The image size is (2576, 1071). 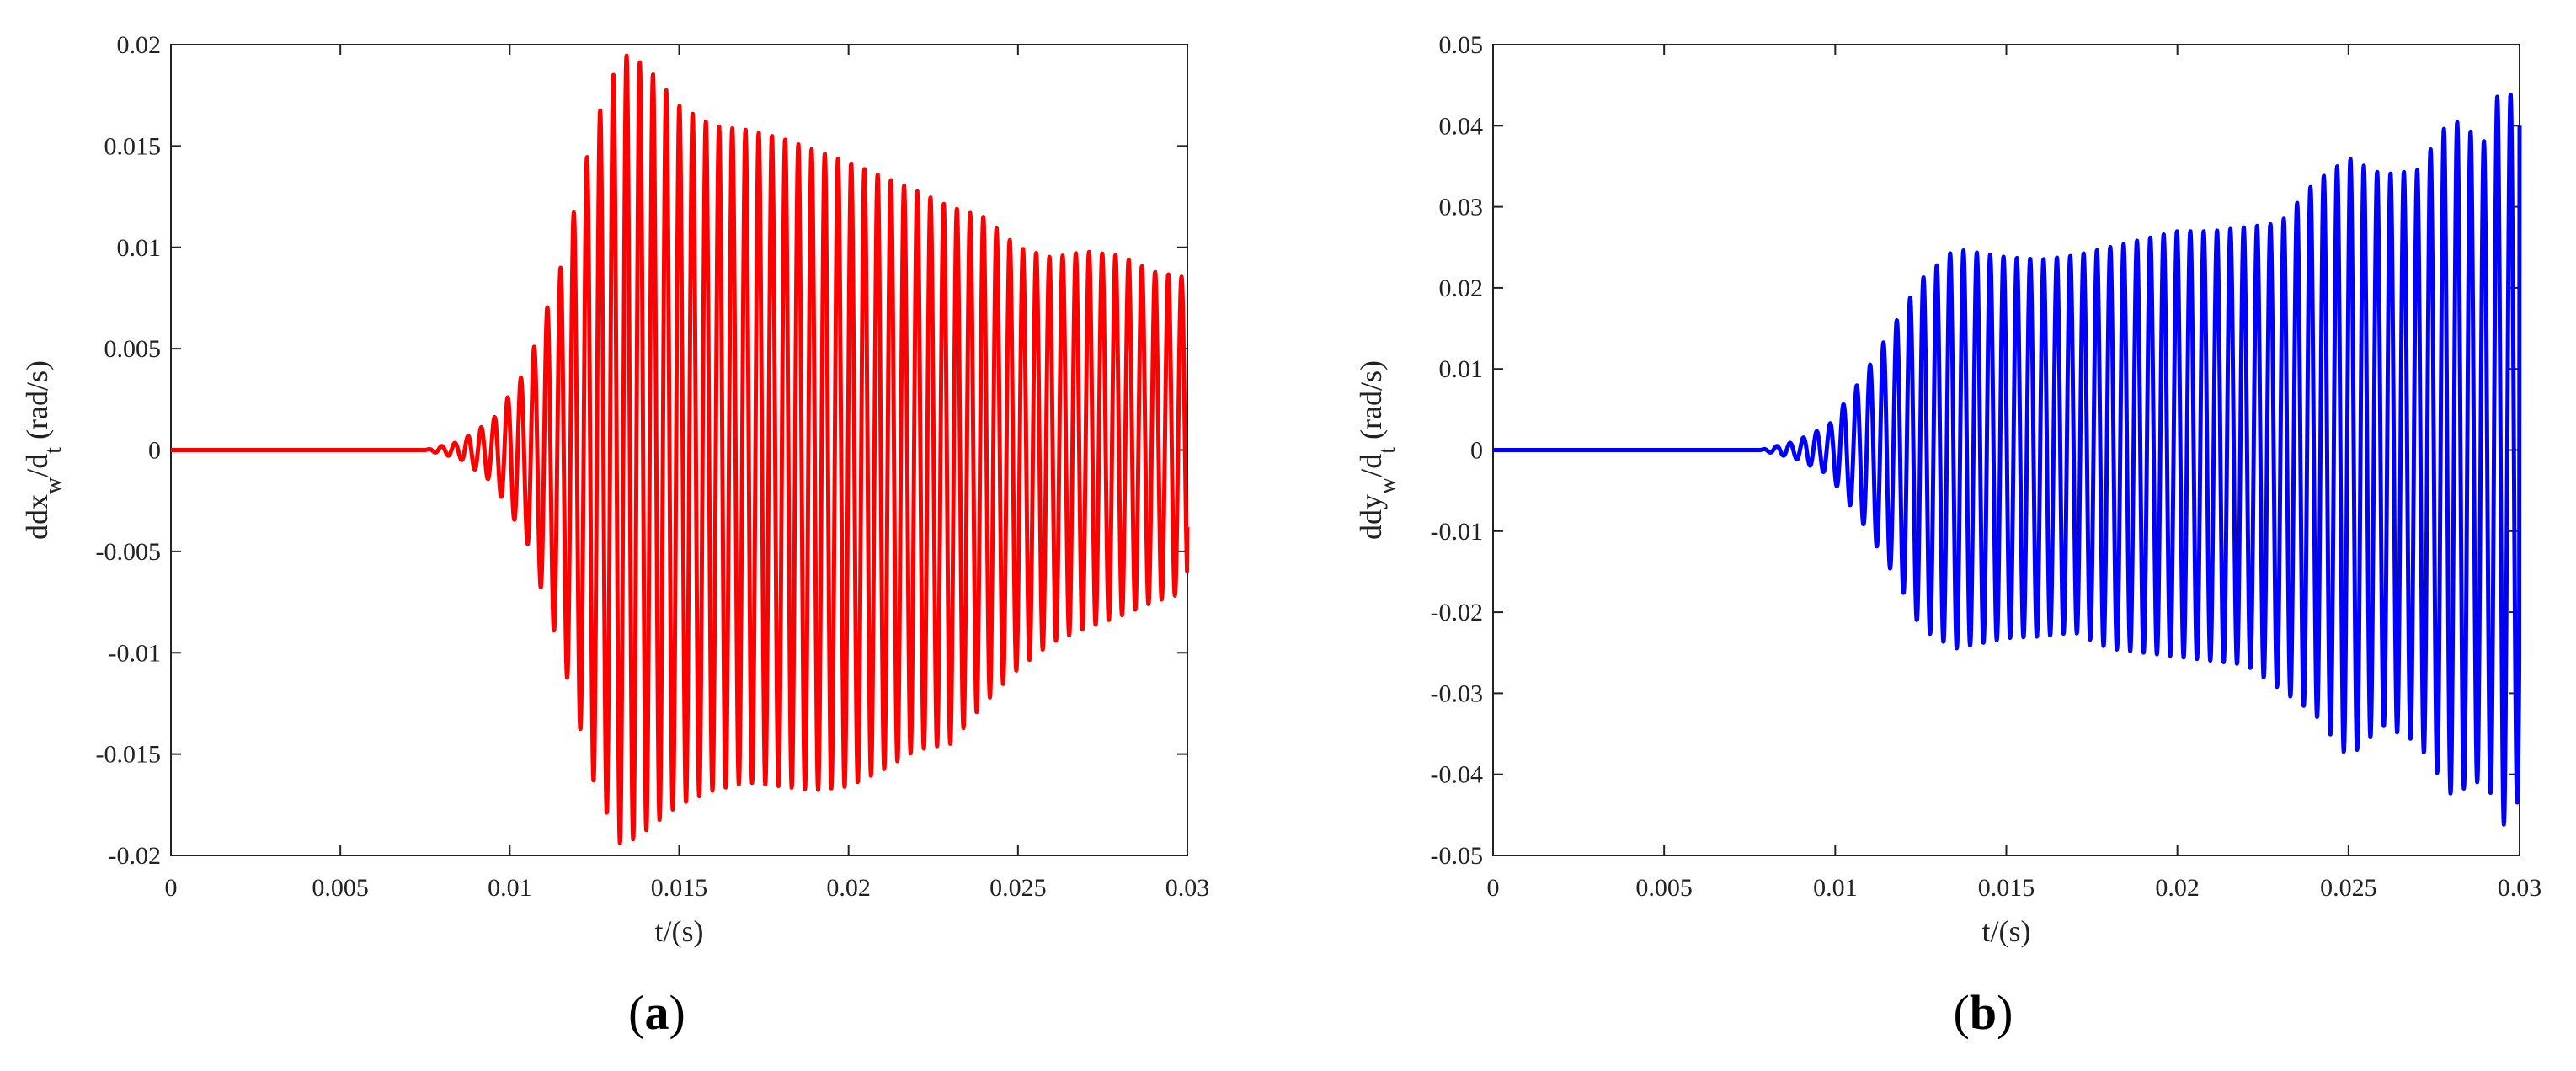 I want to click on y-tick-label: 0.04, so click(x=1461, y=126).